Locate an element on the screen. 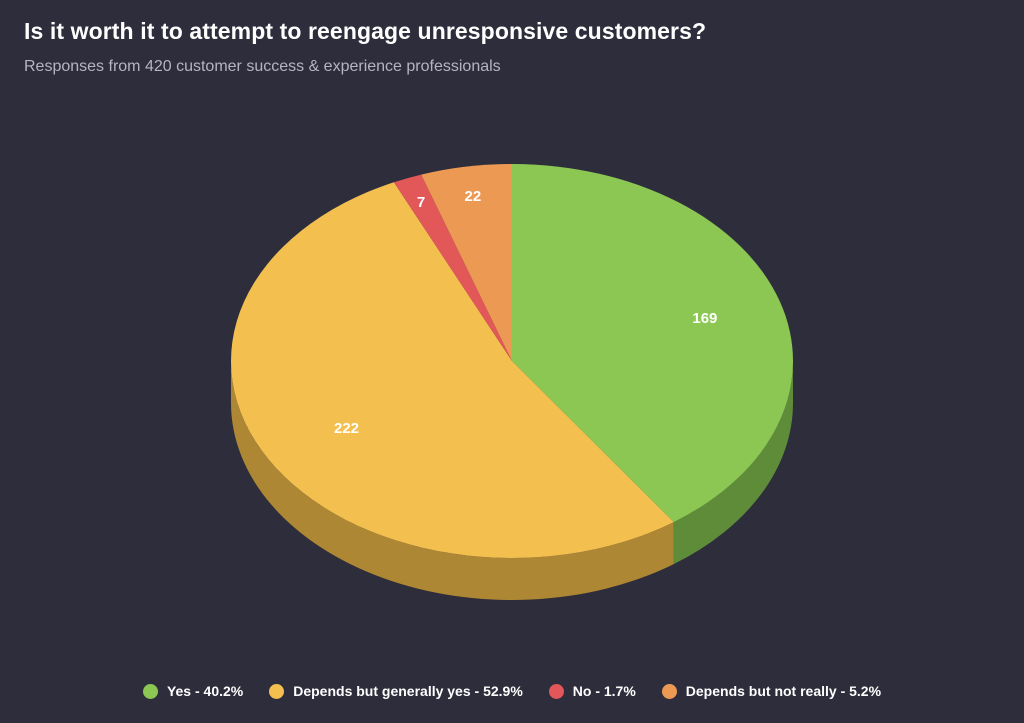 The height and width of the screenshot is (723, 1024). legend-item-depends-generally-yes: Depends but generally yes - 52.9% is located at coordinates (396, 691).